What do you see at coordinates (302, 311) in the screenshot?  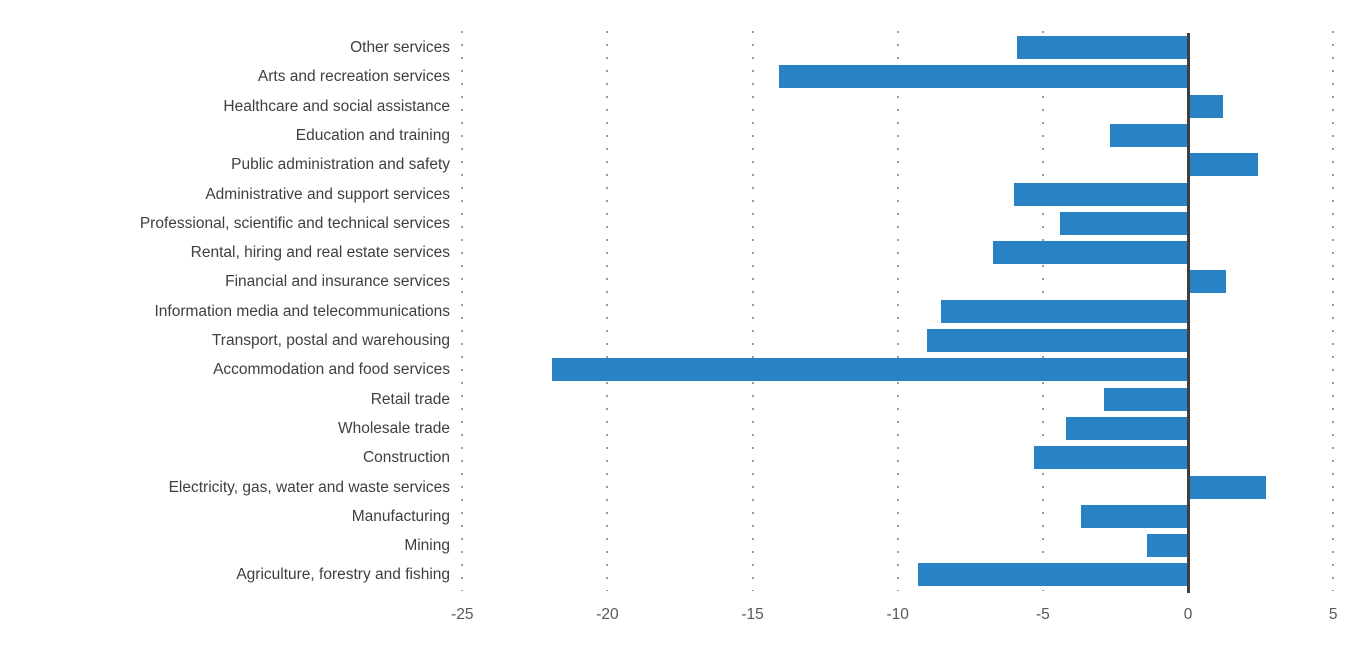 I see `category-label: Information media and telecommunications` at bounding box center [302, 311].